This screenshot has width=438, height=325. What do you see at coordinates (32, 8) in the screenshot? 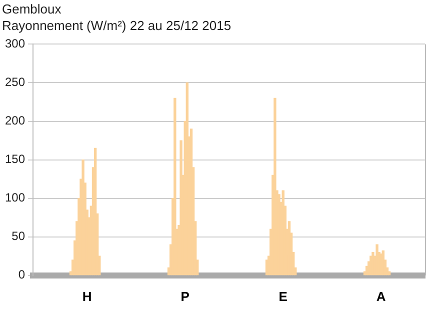
I see `chart-title: Gembloux` at bounding box center [32, 8].